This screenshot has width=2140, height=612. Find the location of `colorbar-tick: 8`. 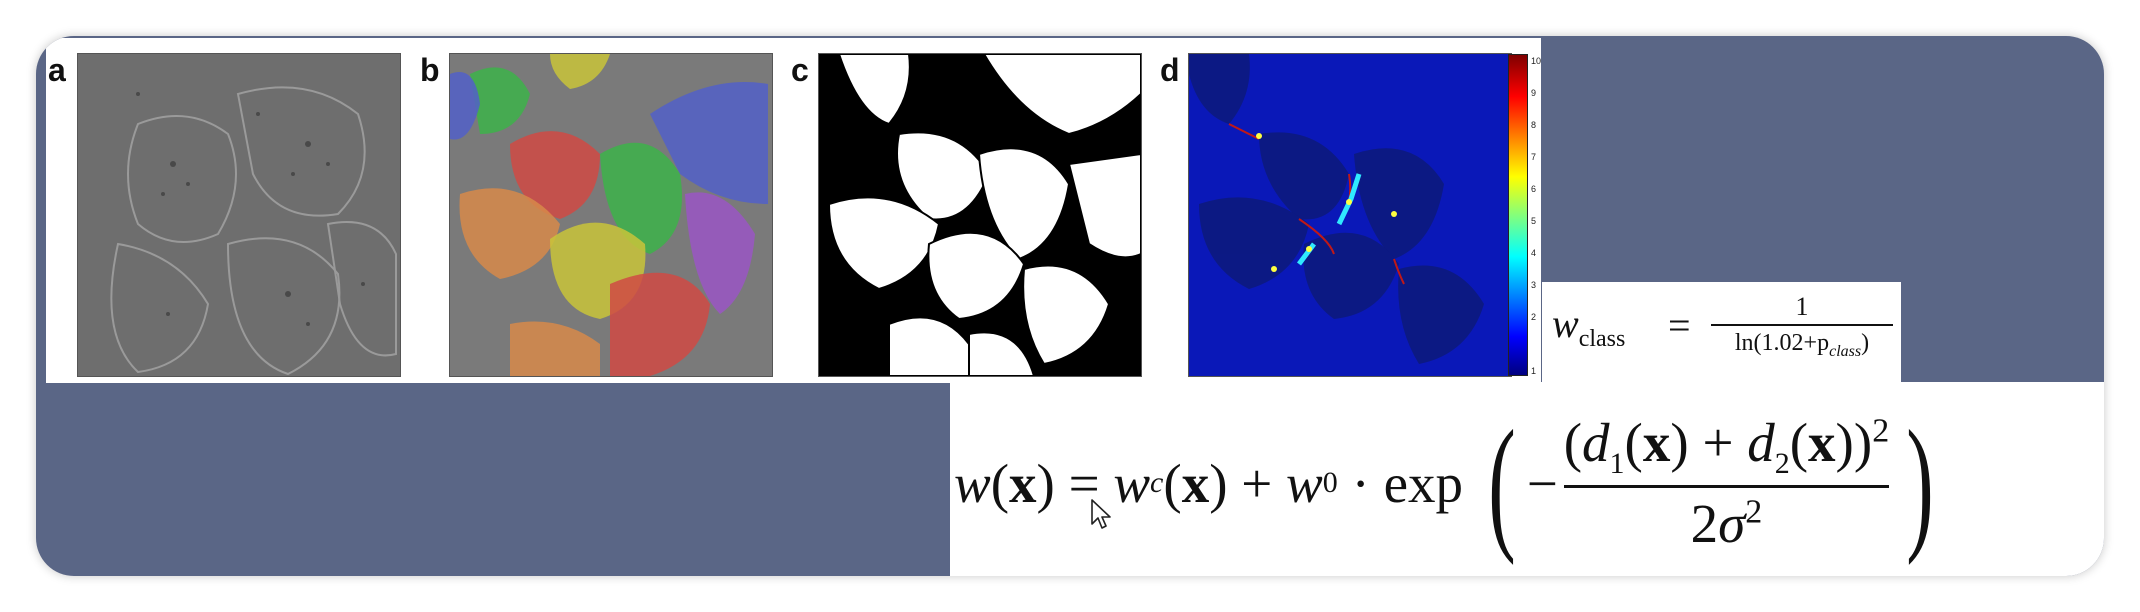

colorbar-tick: 8 is located at coordinates (1534, 125).